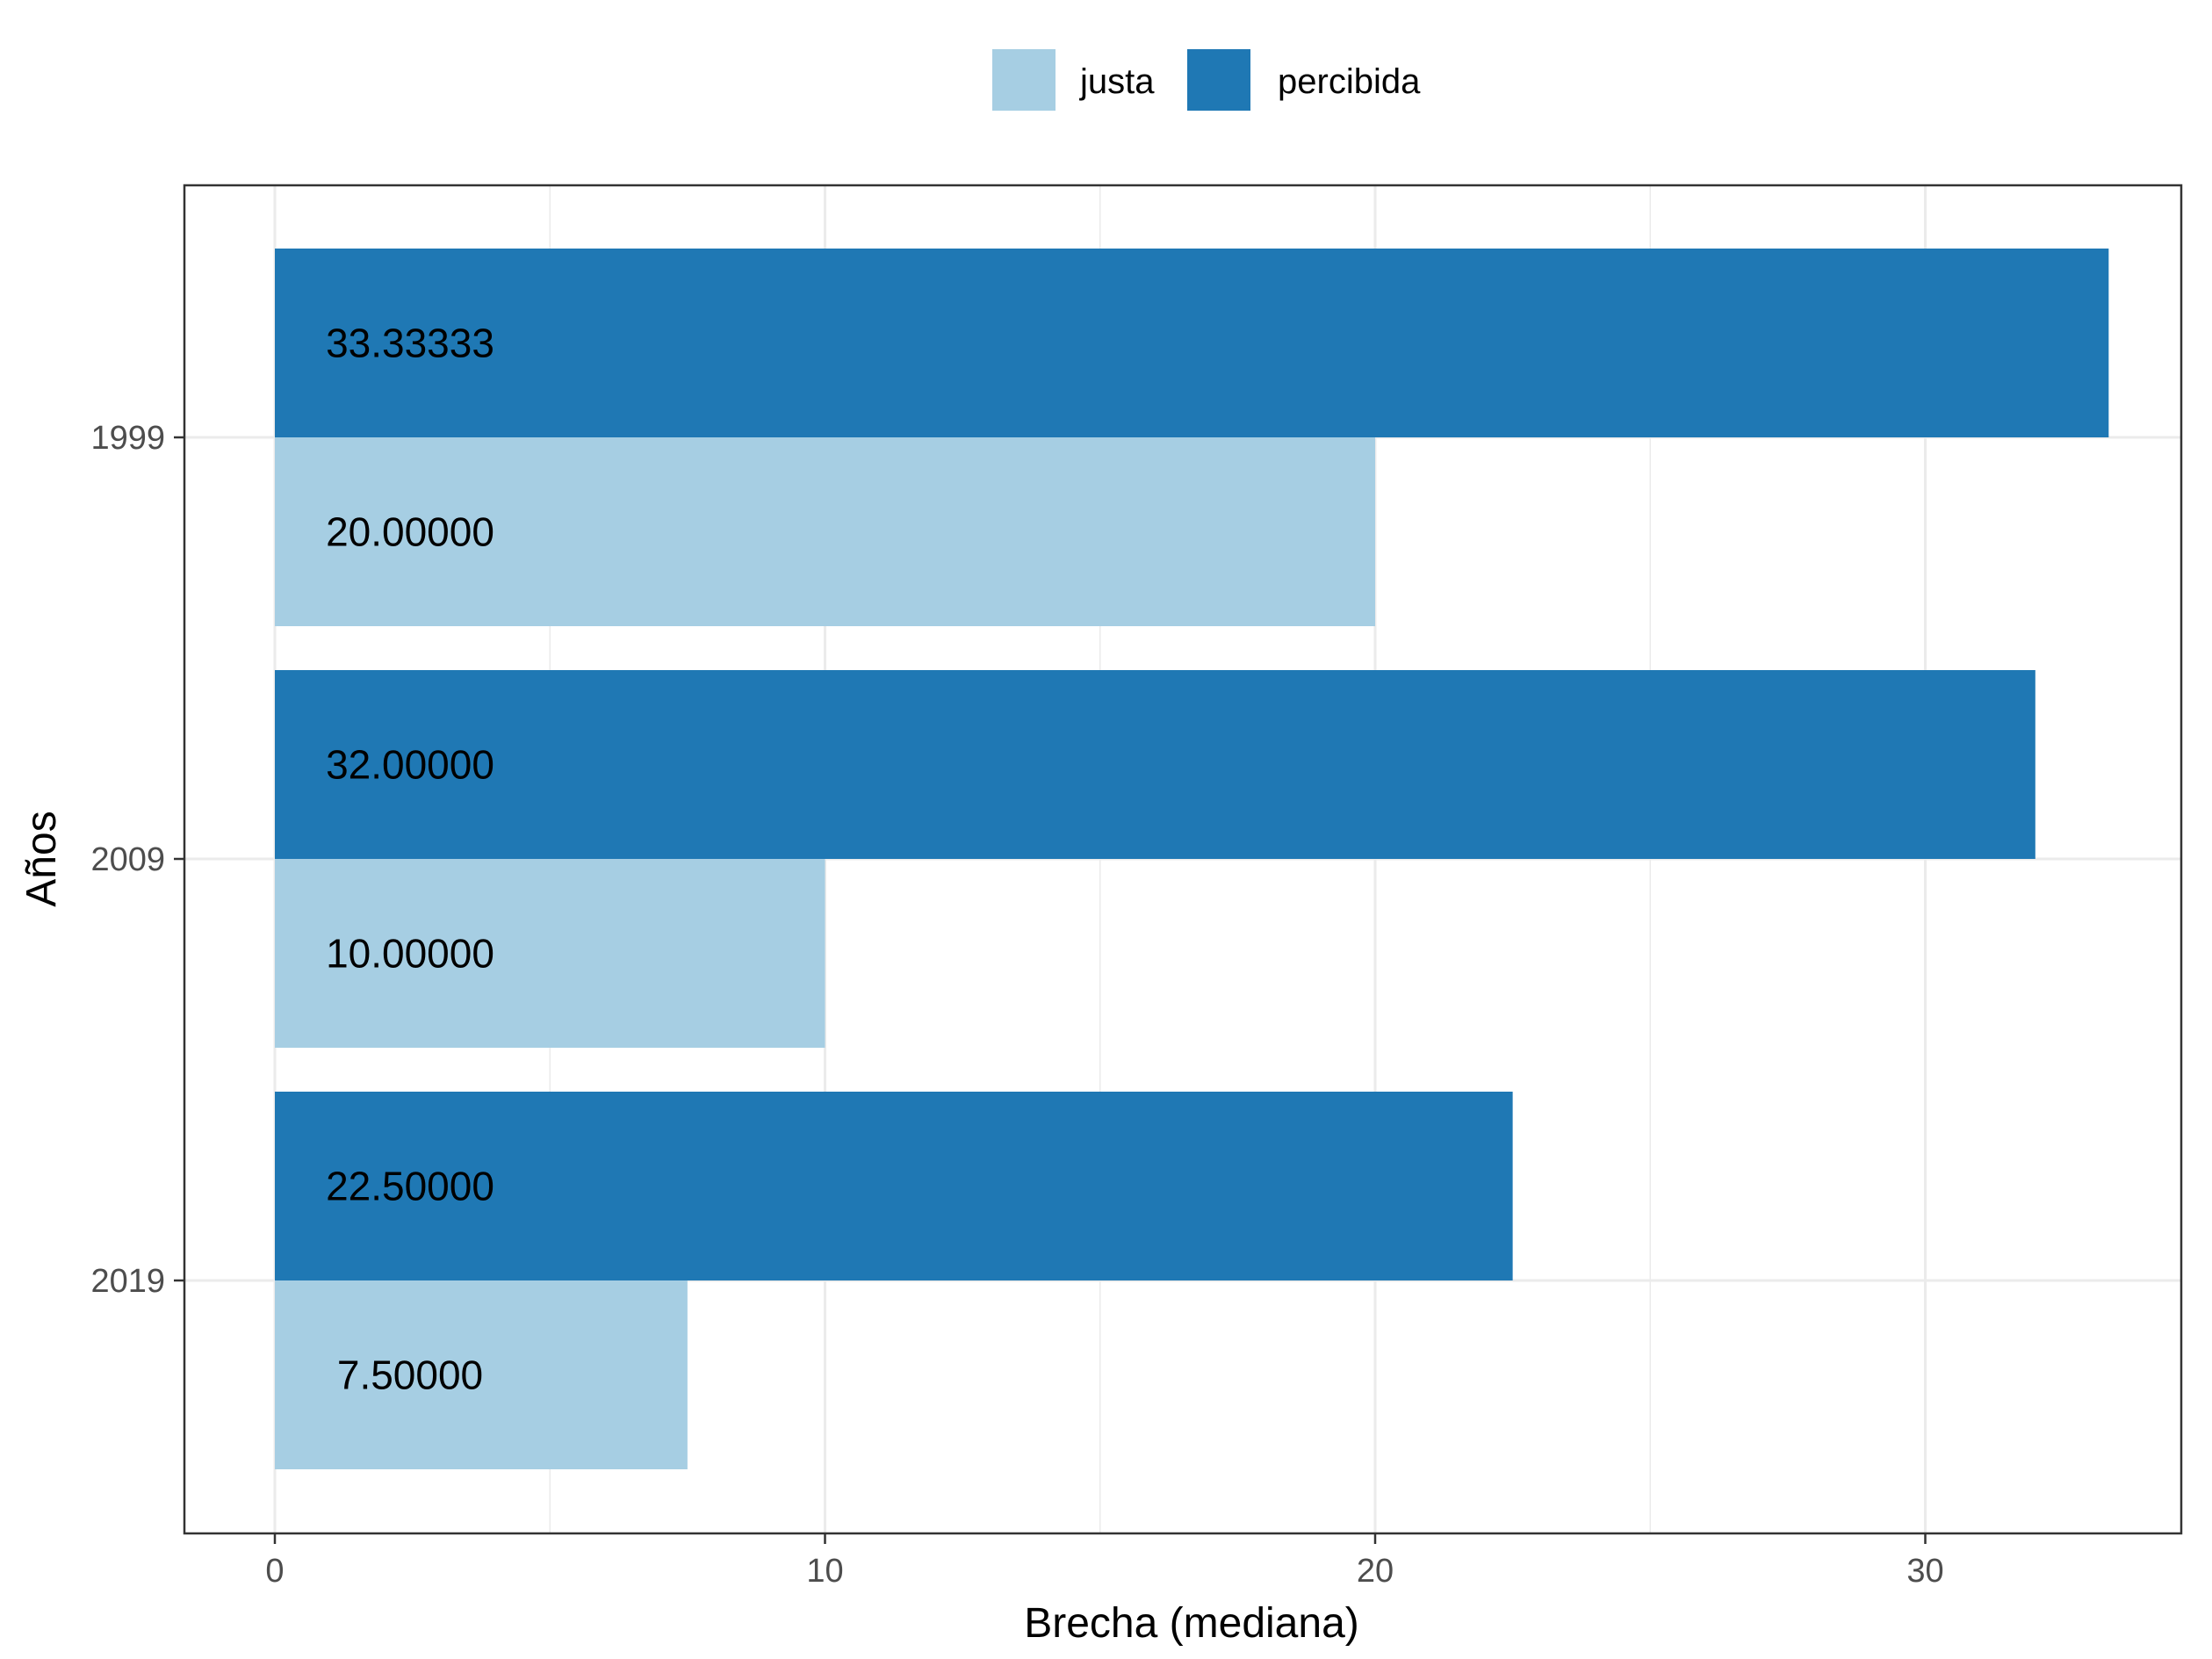  Describe the element at coordinates (410, 1186) in the screenshot. I see `data-label-percibida-2019: 22.50000` at that location.